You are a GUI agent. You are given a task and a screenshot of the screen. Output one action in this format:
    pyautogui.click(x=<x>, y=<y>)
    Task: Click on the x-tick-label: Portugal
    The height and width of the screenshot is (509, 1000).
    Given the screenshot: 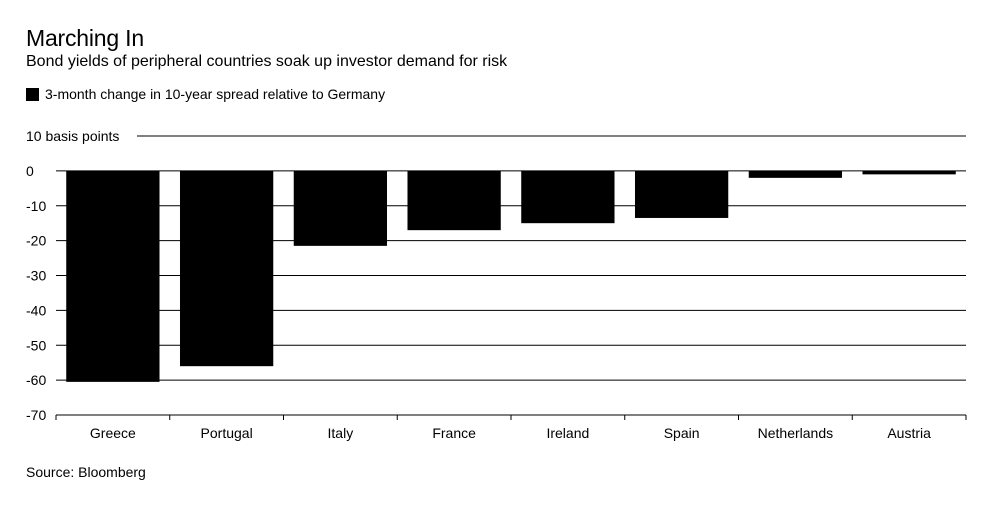 What is the action you would take?
    pyautogui.click(x=227, y=433)
    